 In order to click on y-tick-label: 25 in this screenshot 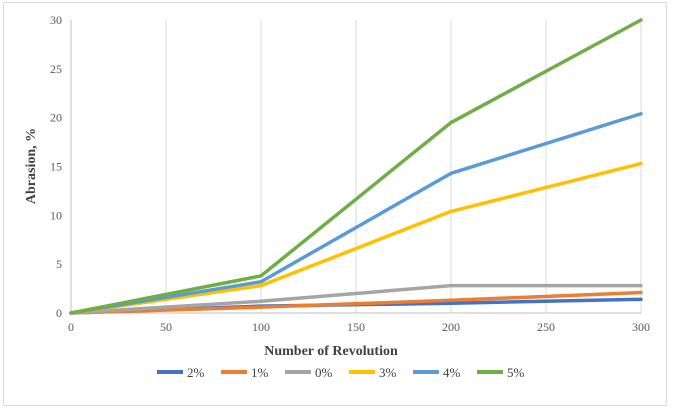, I will do `click(56, 69)`.